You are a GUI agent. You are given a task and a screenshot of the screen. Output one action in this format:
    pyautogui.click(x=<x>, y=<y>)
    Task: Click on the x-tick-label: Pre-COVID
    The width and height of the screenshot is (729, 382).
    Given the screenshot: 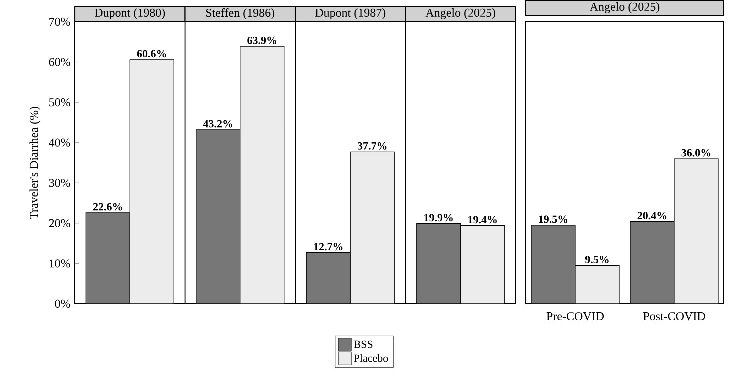 What is the action you would take?
    pyautogui.click(x=575, y=316)
    